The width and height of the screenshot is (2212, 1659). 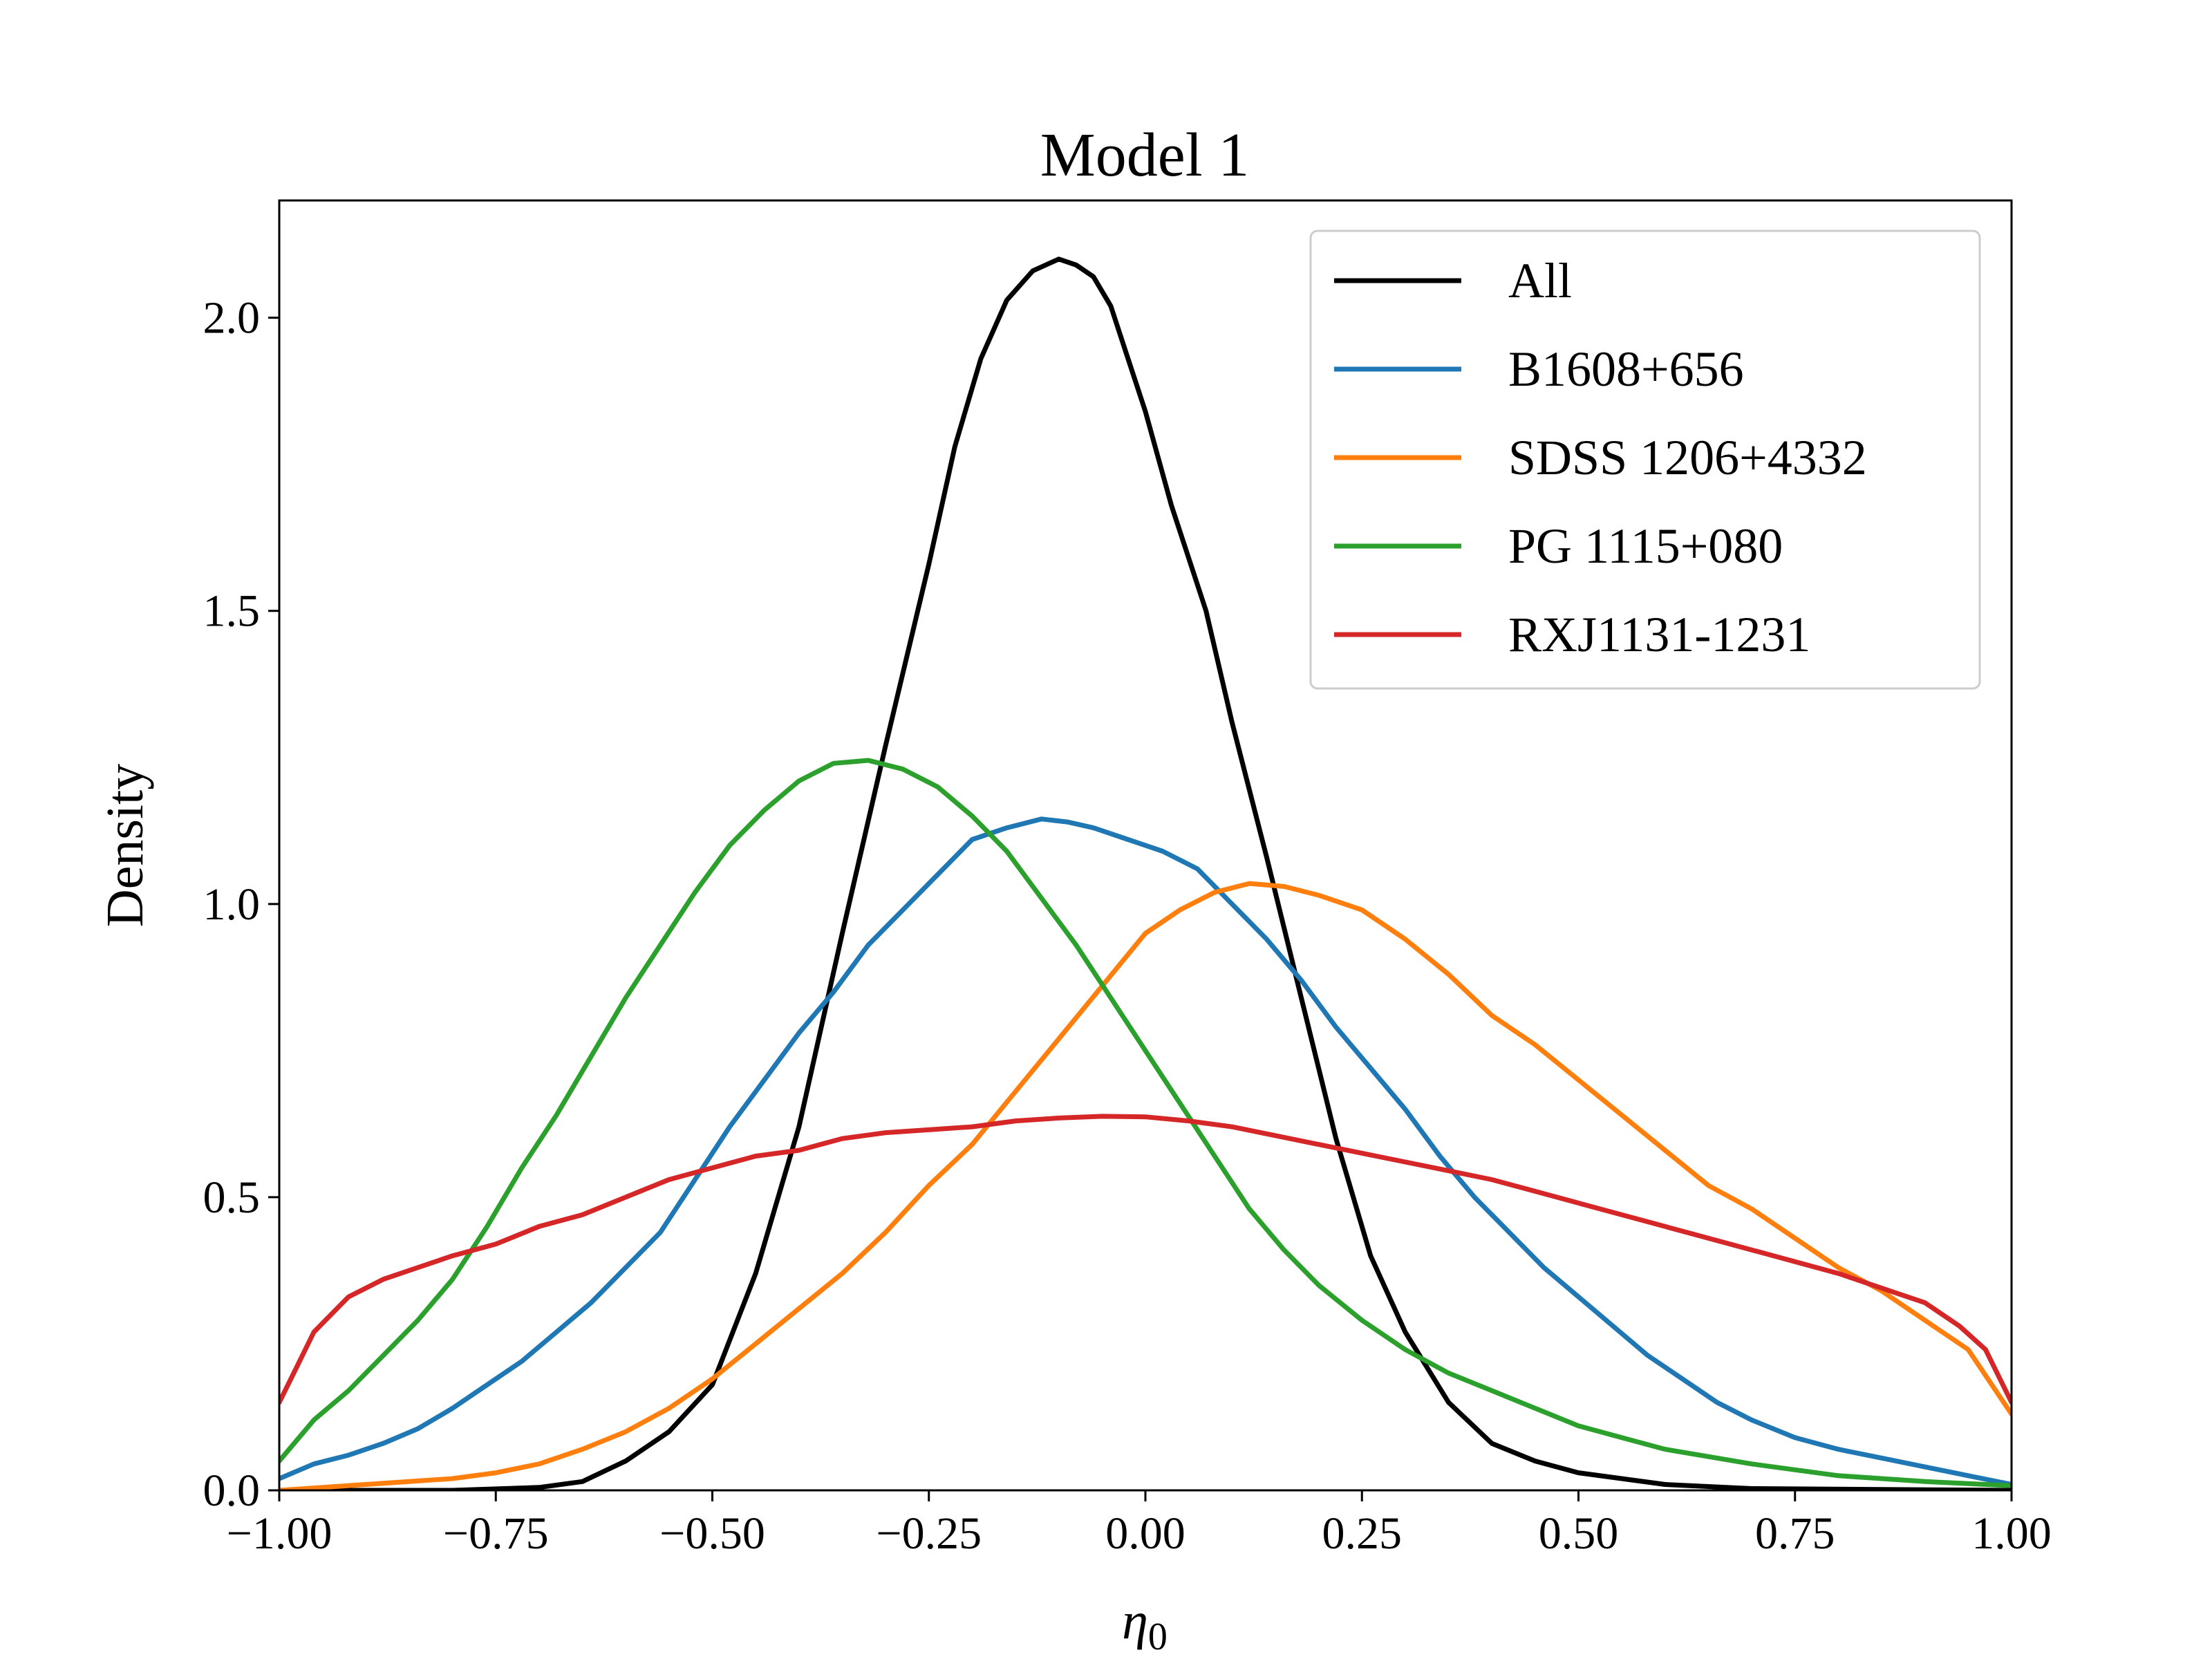 What do you see at coordinates (1795, 1534) in the screenshot?
I see `x-tick-label: 0.75` at bounding box center [1795, 1534].